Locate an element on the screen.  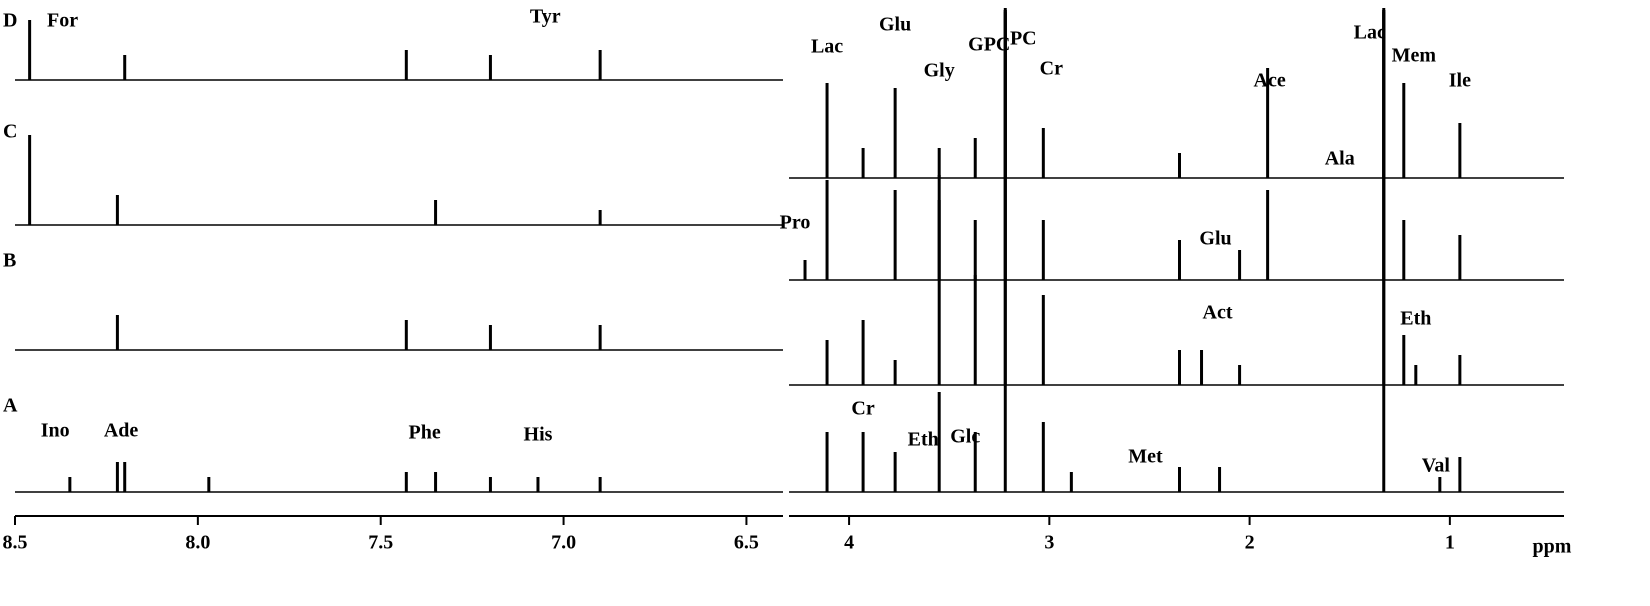
peak-label: Ala is located at coordinates (1340, 159).